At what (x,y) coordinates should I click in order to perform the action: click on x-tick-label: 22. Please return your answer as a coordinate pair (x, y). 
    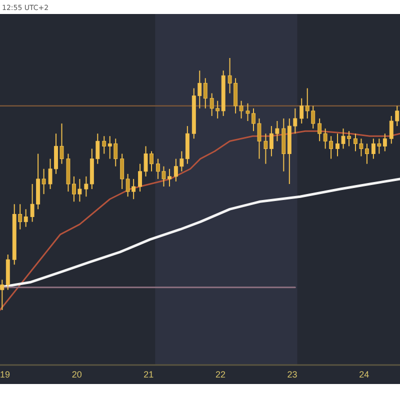
    Looking at the image, I should click on (220, 374).